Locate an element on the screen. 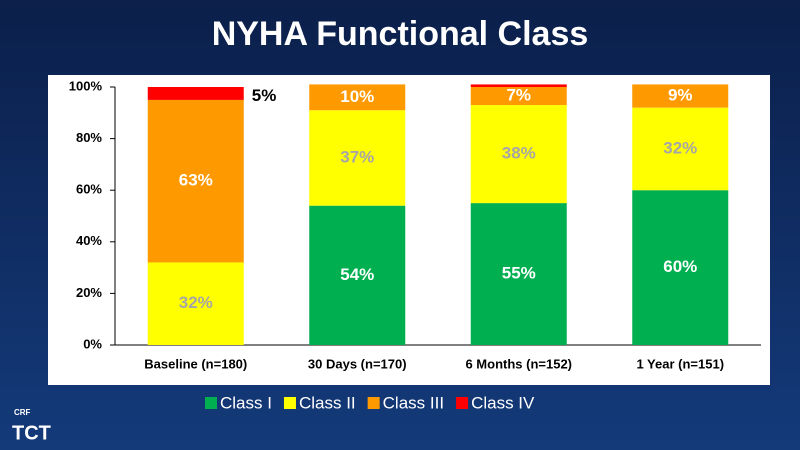 The width and height of the screenshot is (800, 450). meeting-logo: TCT is located at coordinates (31, 433).